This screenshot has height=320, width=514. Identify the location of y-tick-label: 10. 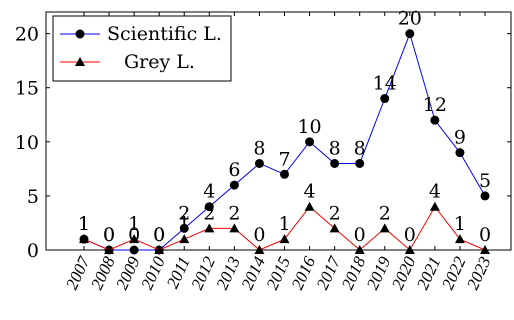
(27, 143).